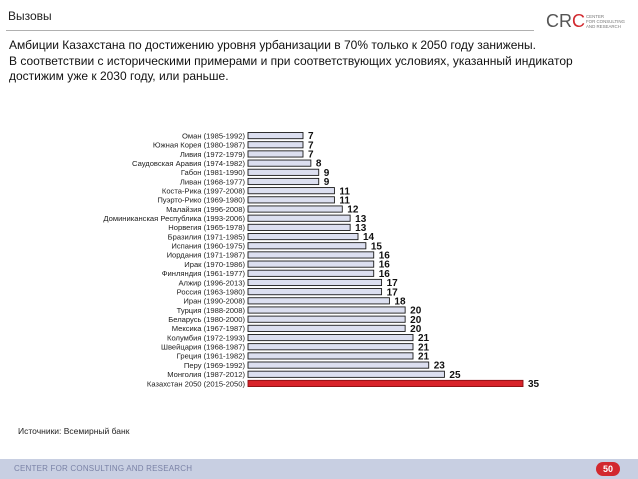  Describe the element at coordinates (206, 337) in the screenshot. I see `category-label: Колумбия (1972-1993)` at that location.